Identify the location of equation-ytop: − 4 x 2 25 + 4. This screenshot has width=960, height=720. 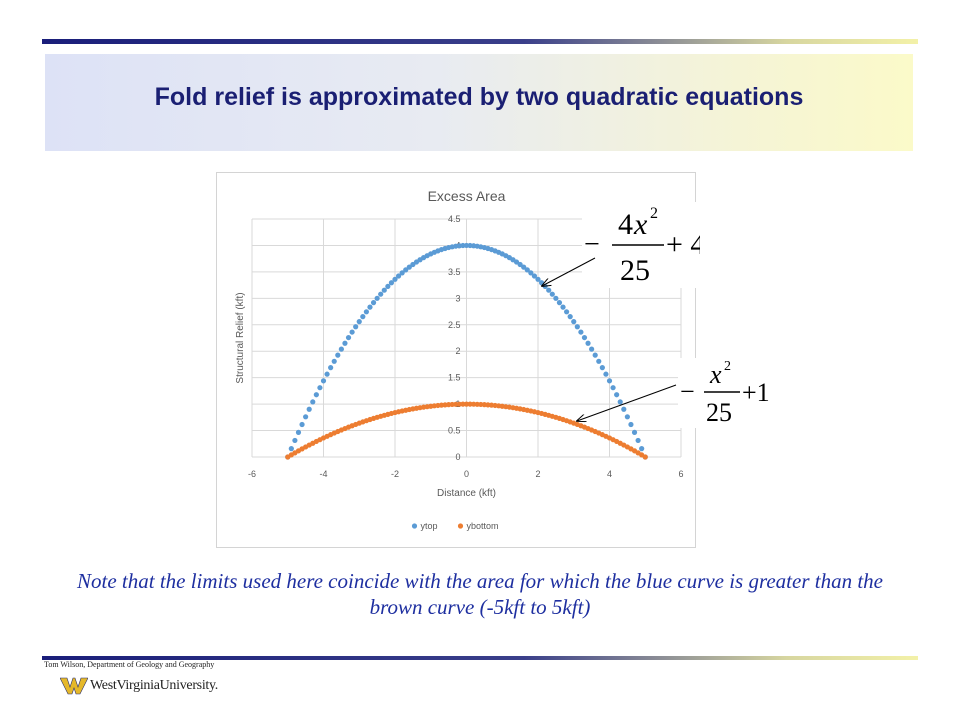
(641, 245).